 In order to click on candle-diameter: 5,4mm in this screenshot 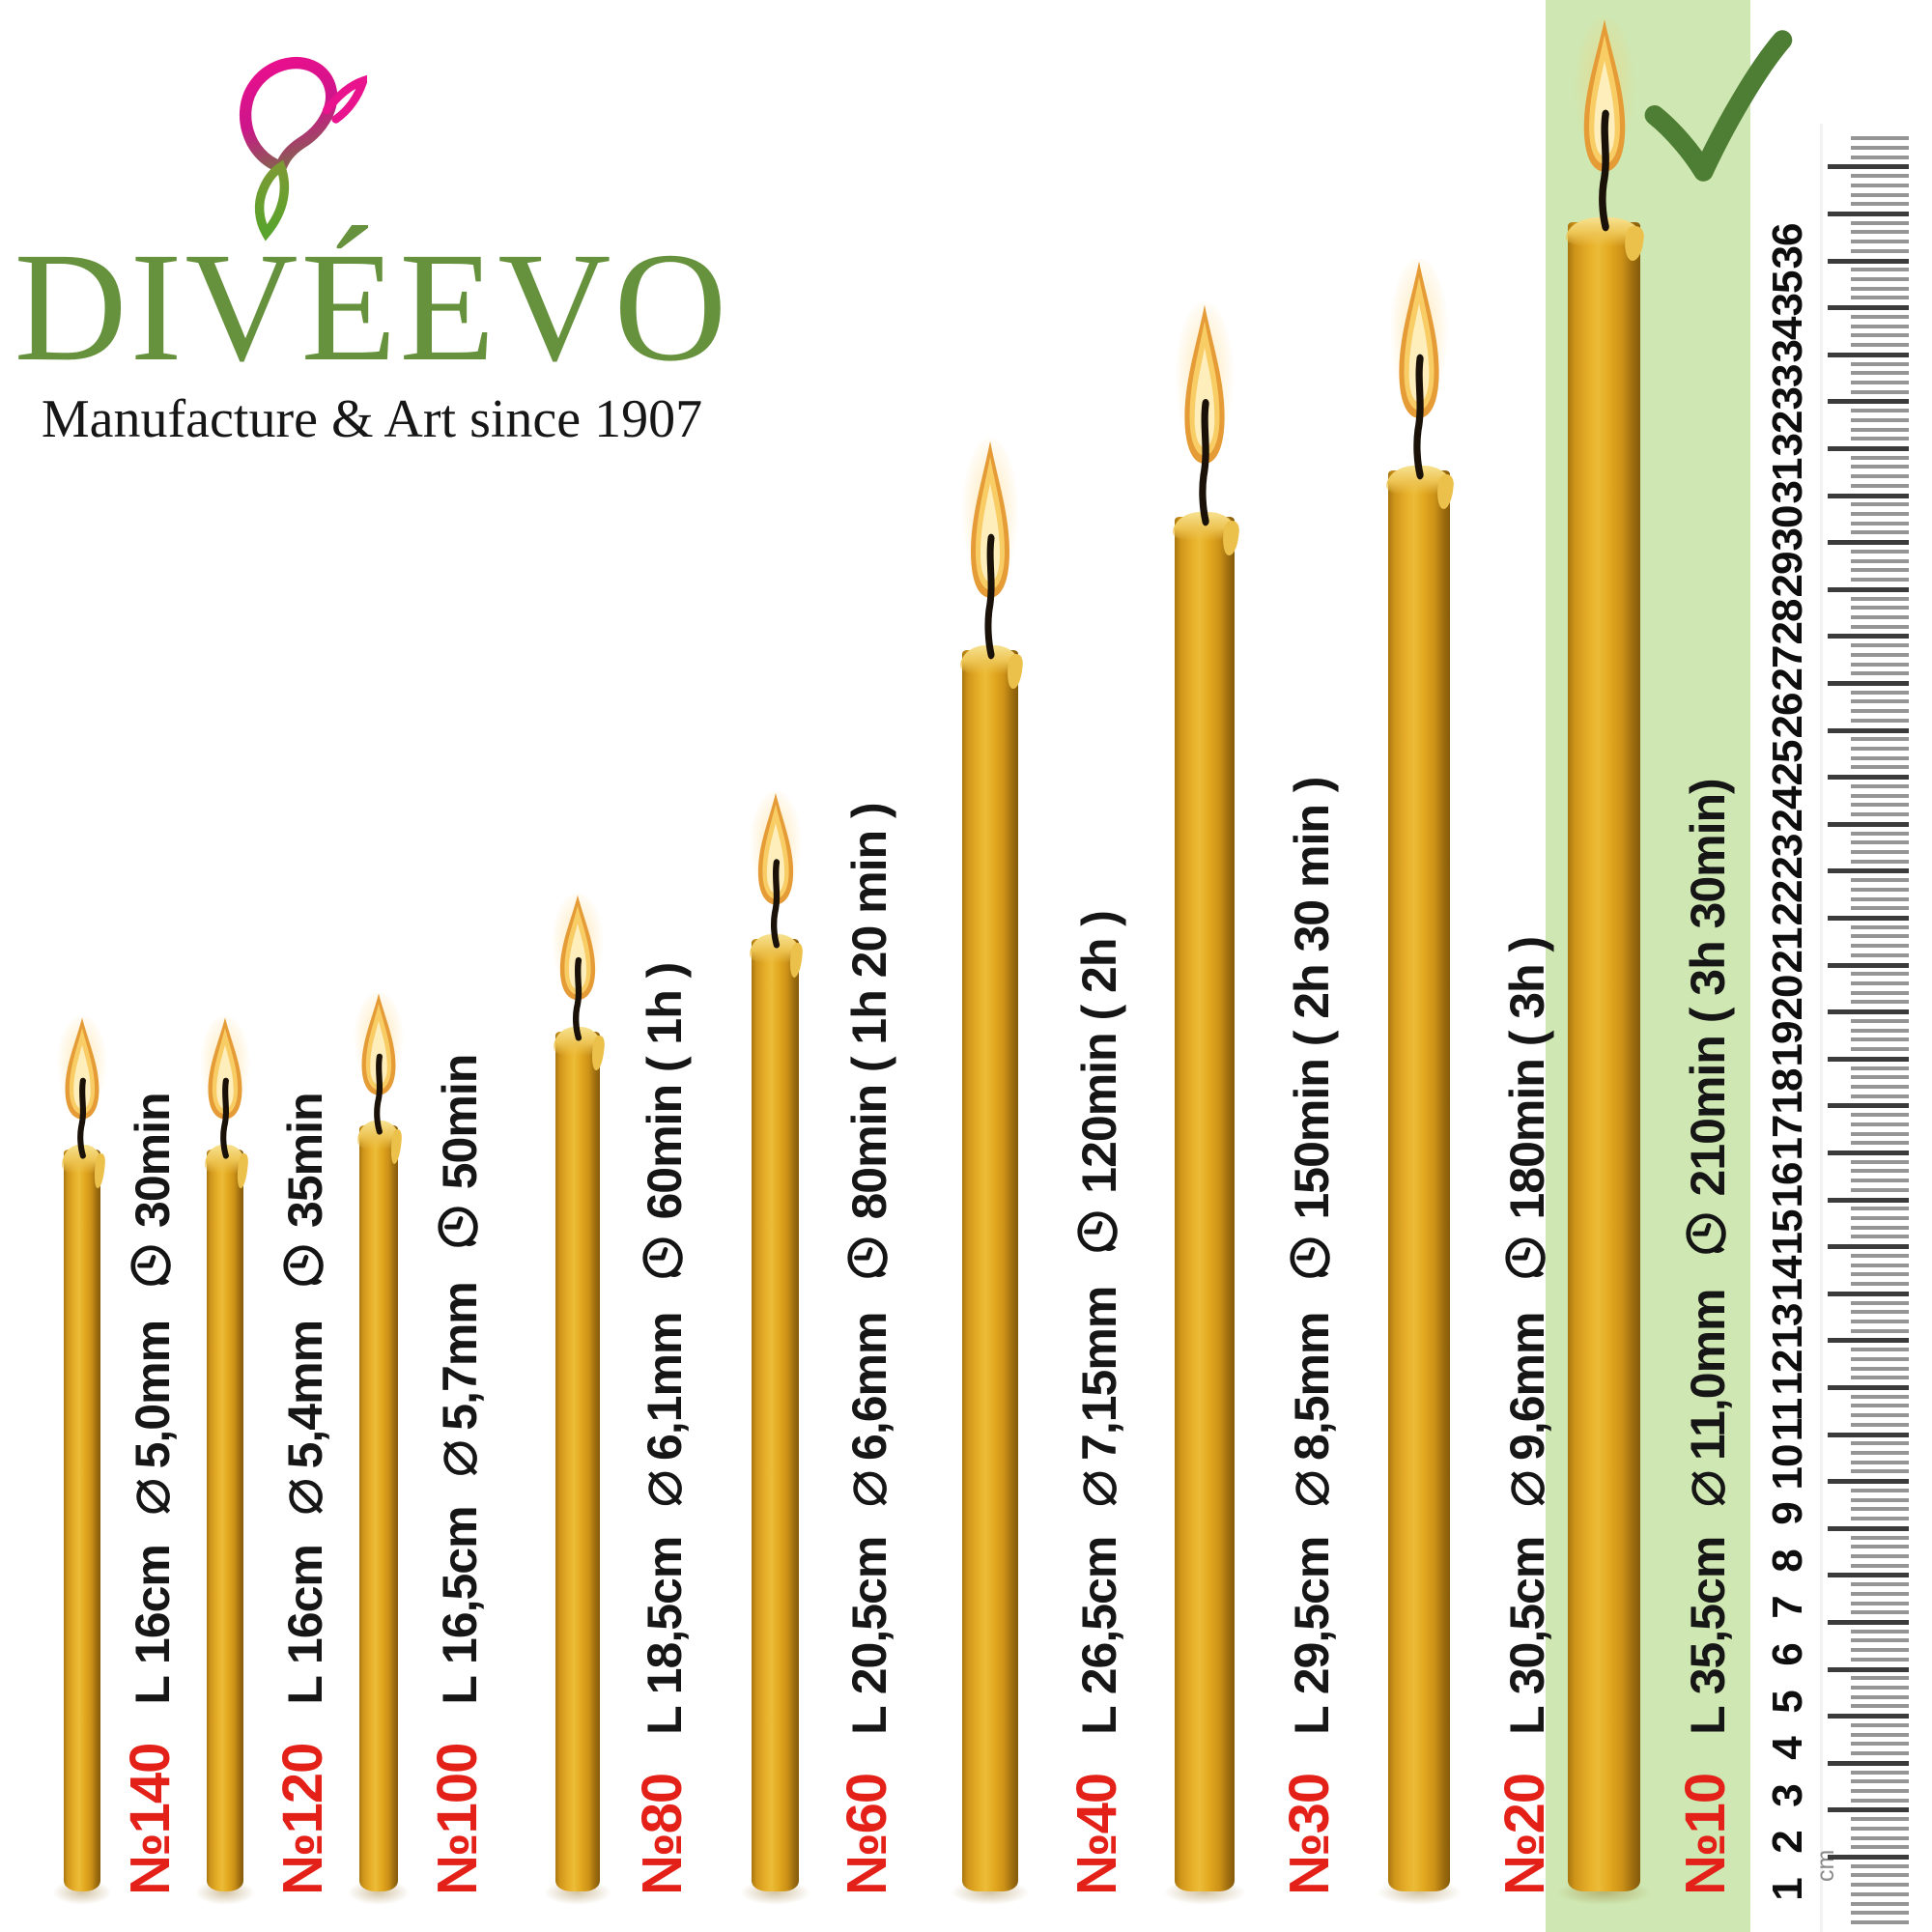, I will do `click(305, 1394)`.